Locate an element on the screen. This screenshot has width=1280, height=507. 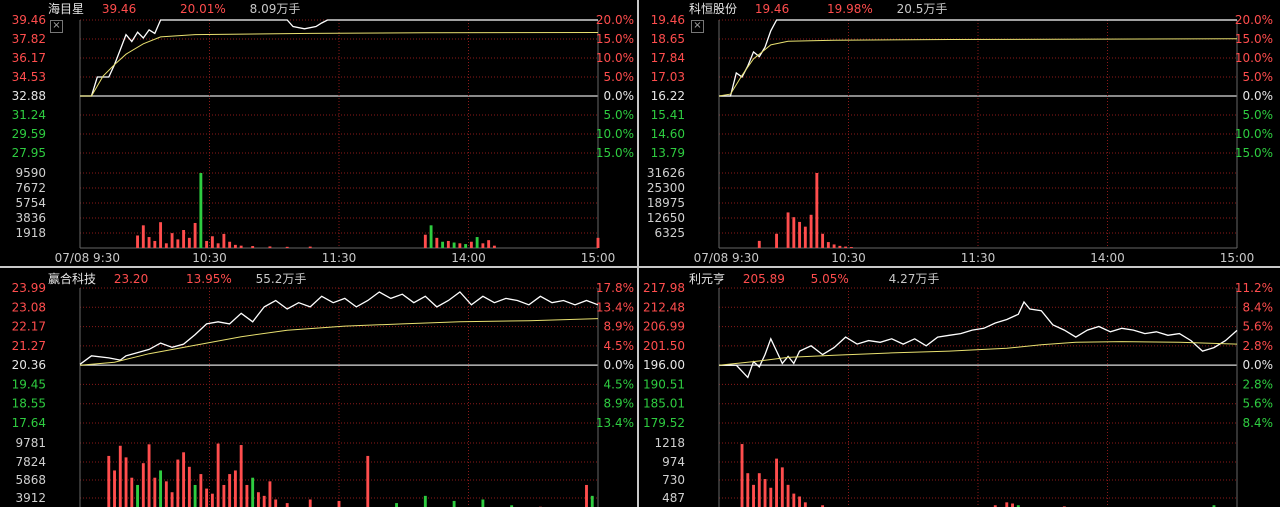
stock-name: 利元亨 is located at coordinates (707, 279).